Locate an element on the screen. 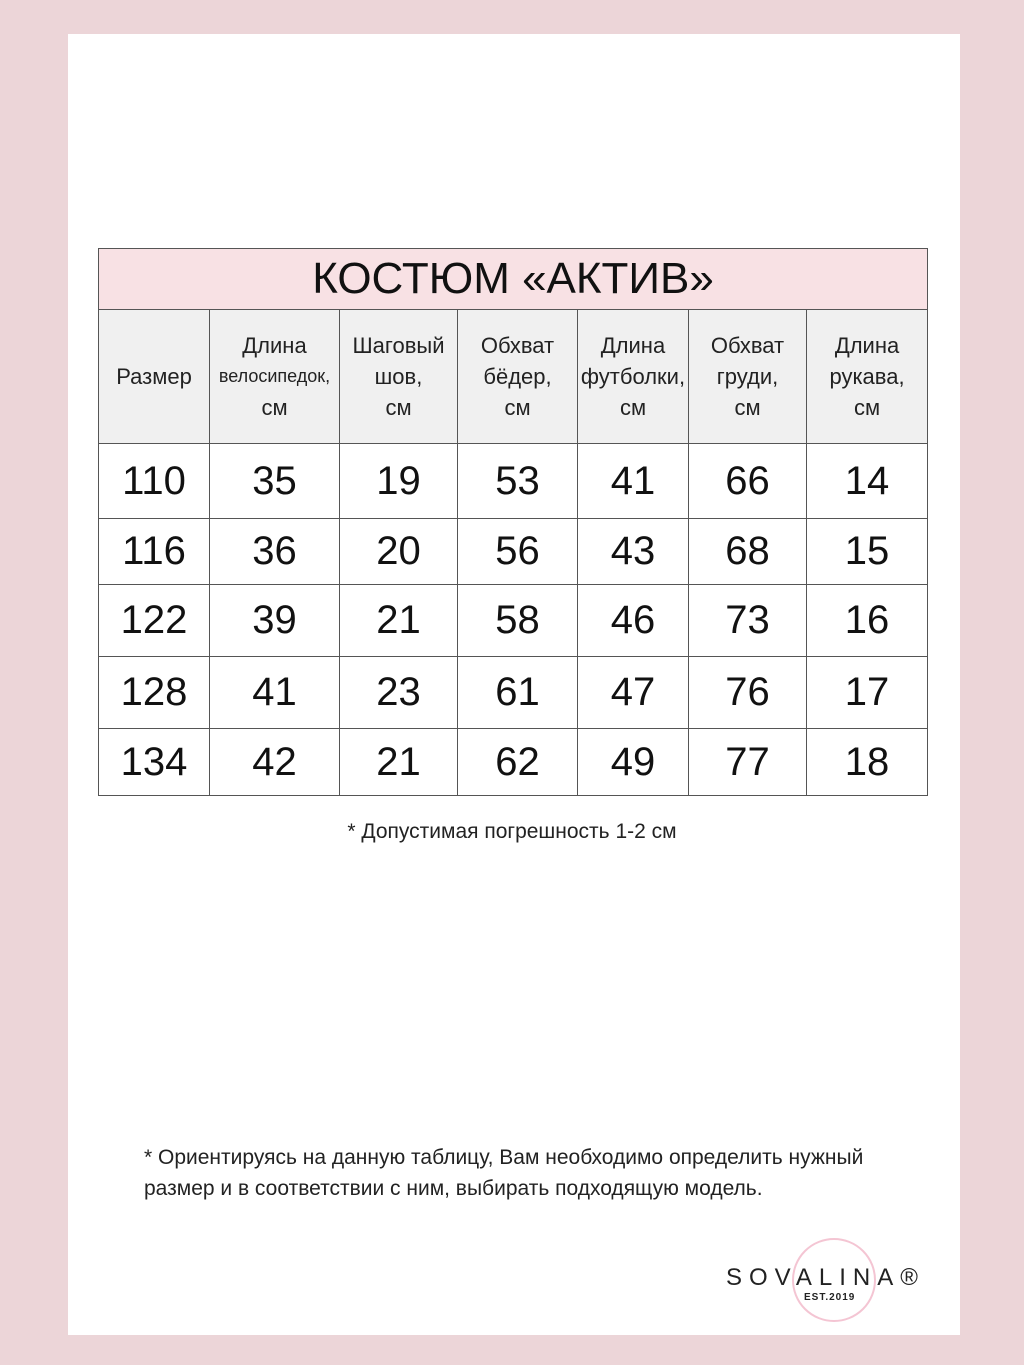 This screenshot has height=1365, width=1024. table-cell: 116 is located at coordinates (154, 551).